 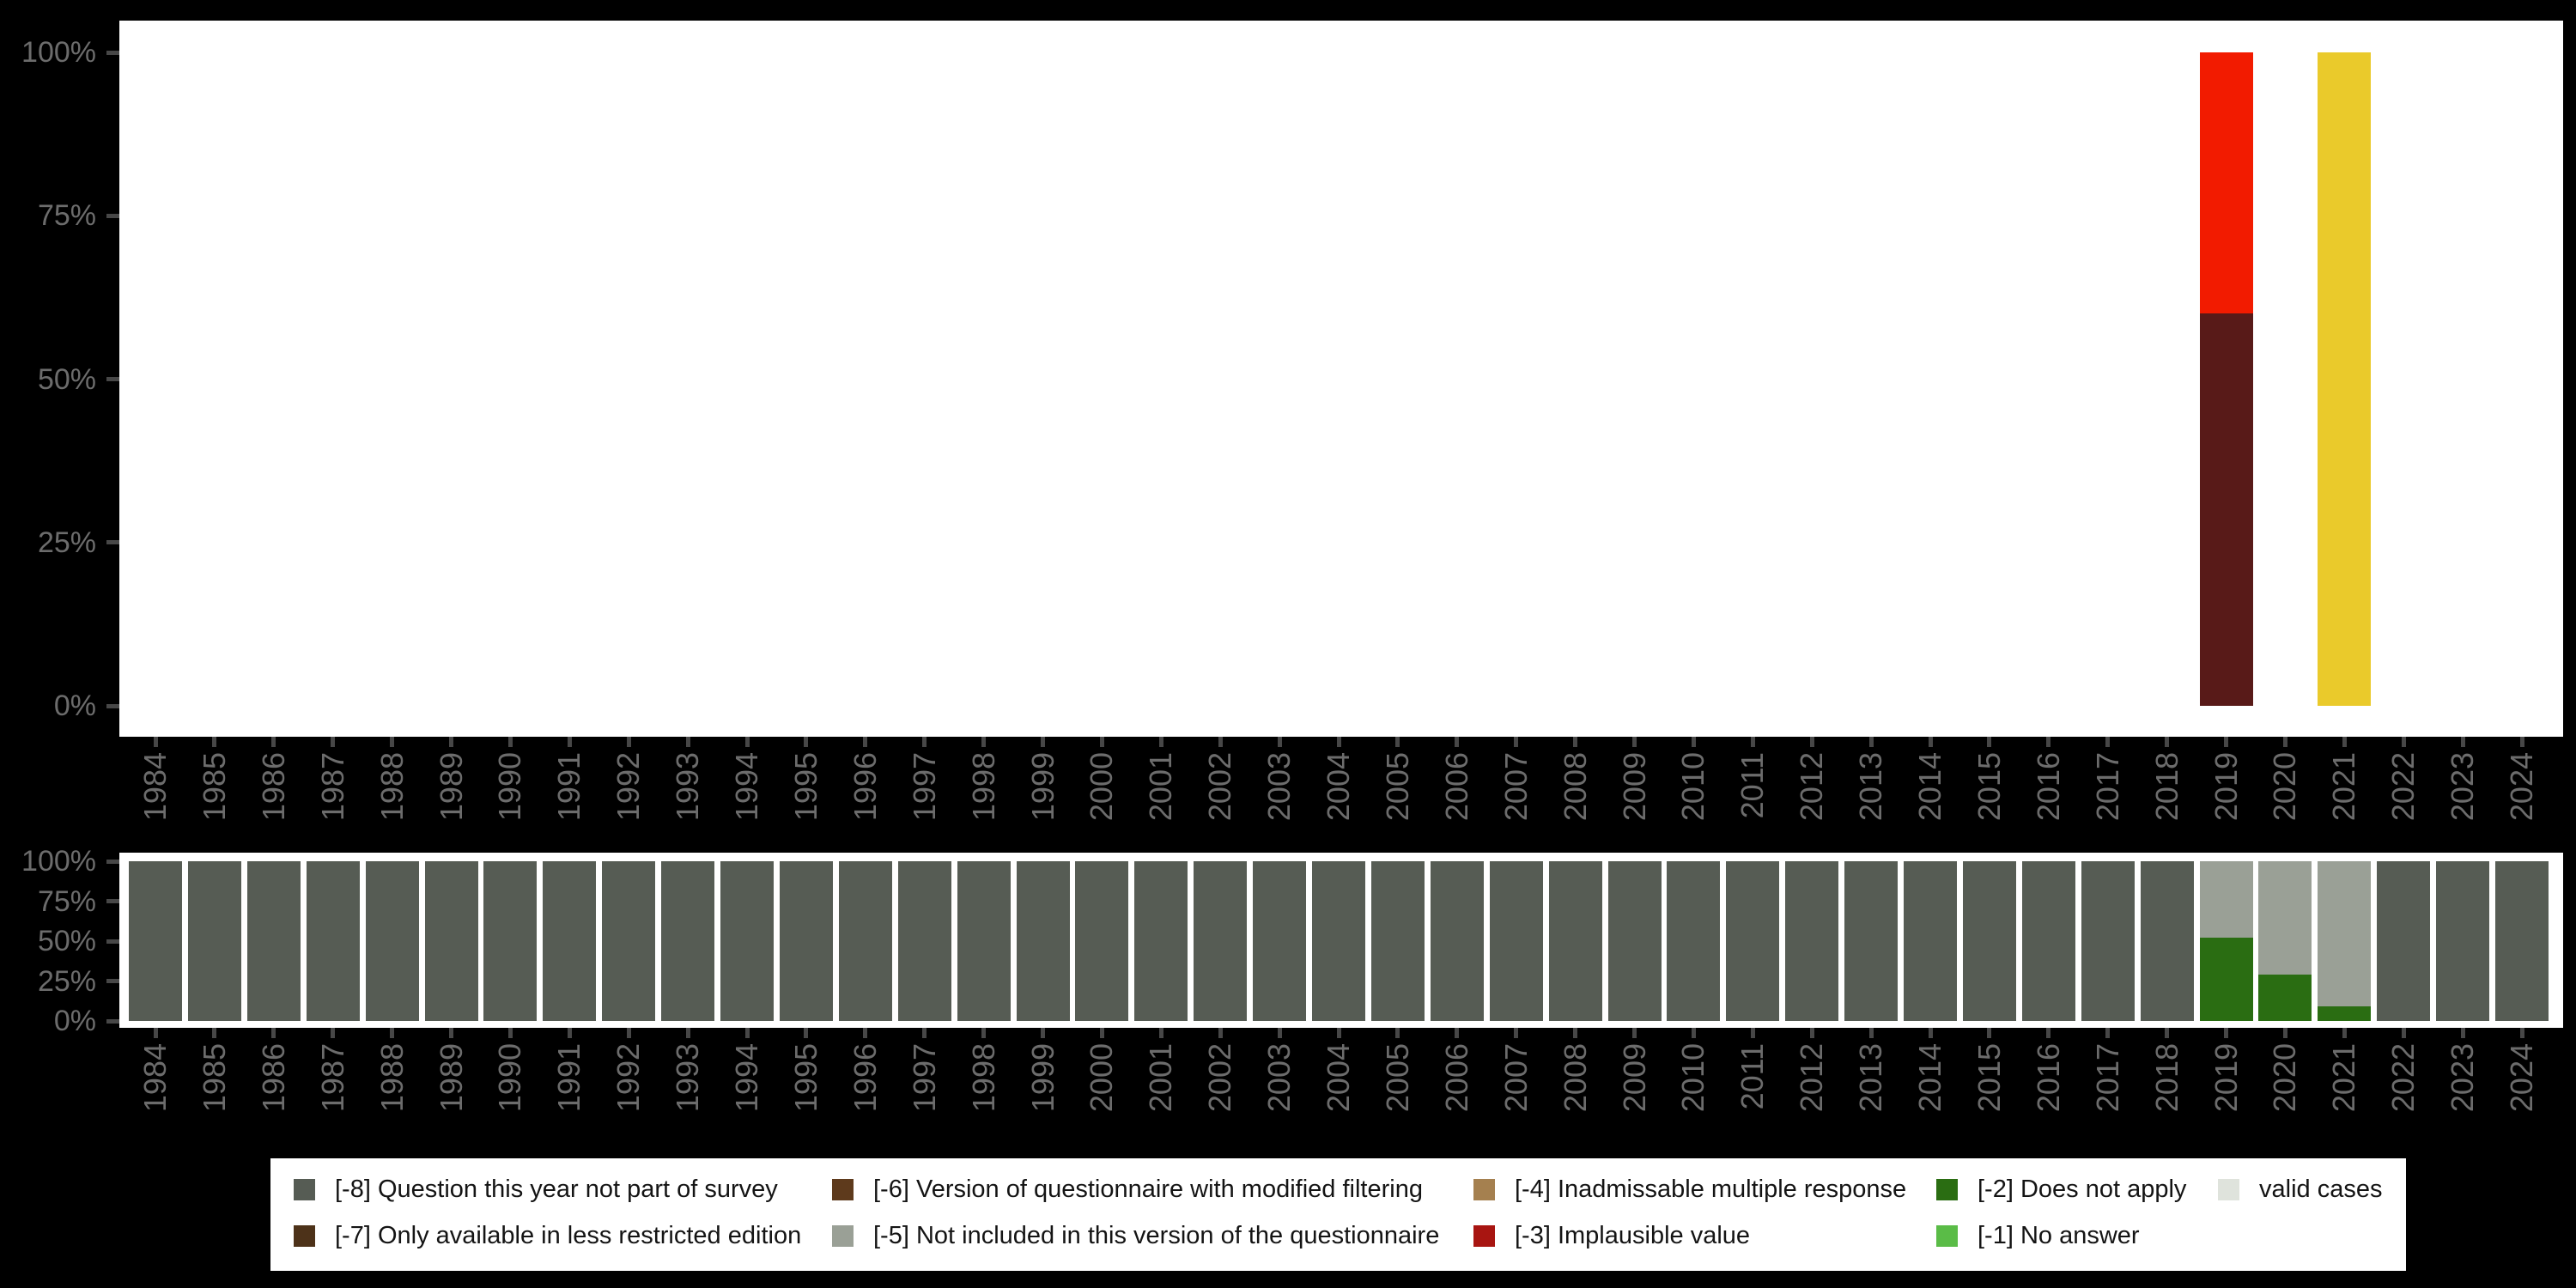 I want to click on bottom-x-axis-year-label: 2011, so click(x=1753, y=1076).